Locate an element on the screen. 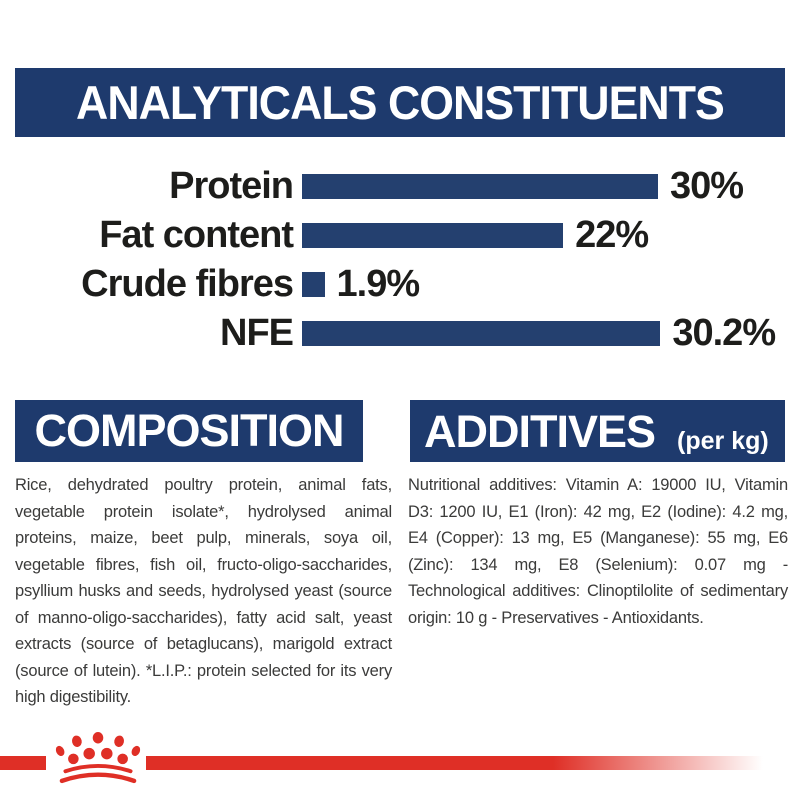 The height and width of the screenshot is (800, 800). composition-header-band: COMPOSITION is located at coordinates (189, 431).